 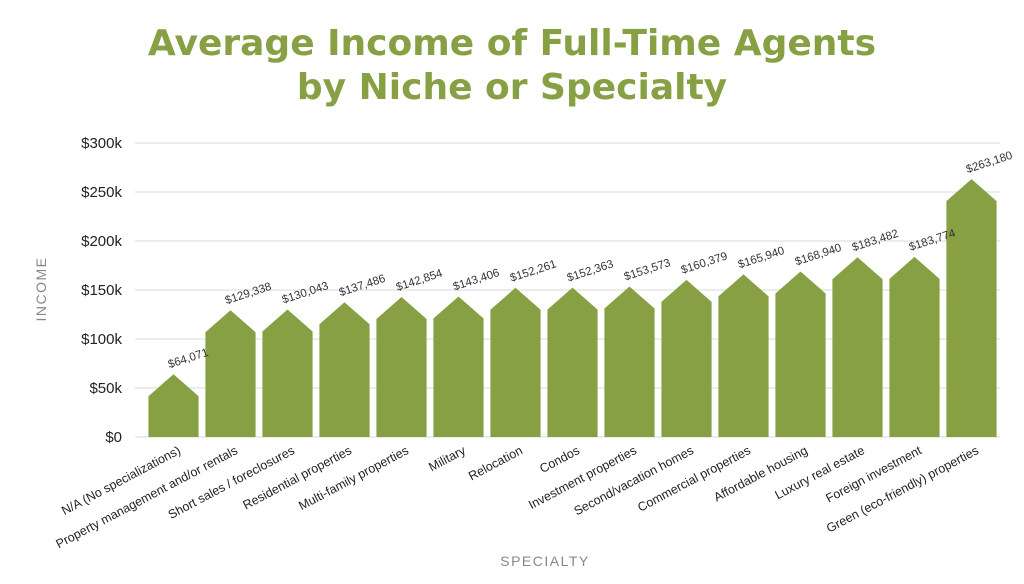 I want to click on y-tick-label: $150k, so click(x=101, y=290).